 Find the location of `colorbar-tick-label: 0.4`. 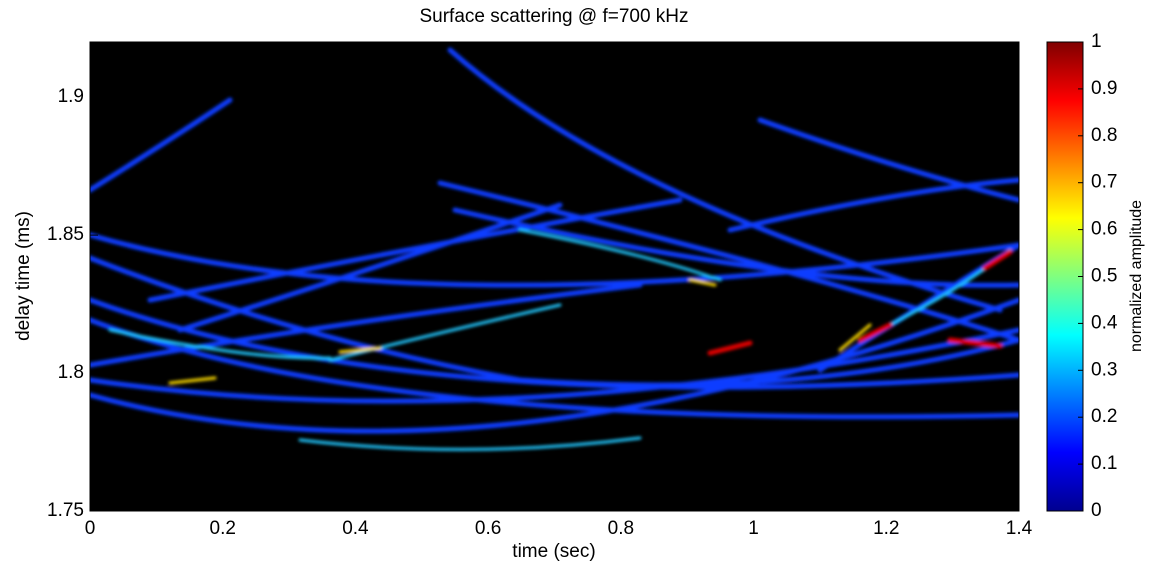

colorbar-tick-label: 0.4 is located at coordinates (1104, 322).